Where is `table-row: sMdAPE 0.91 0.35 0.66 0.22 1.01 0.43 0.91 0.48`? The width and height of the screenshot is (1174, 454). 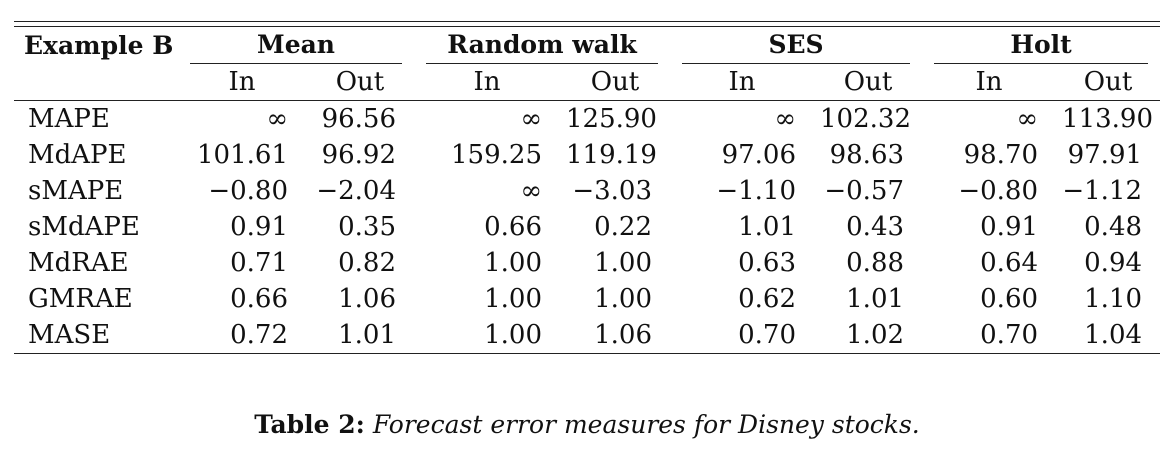 table-row: sMdAPE 0.91 0.35 0.66 0.22 1.01 0.43 0.91 0.48 is located at coordinates (587, 227).